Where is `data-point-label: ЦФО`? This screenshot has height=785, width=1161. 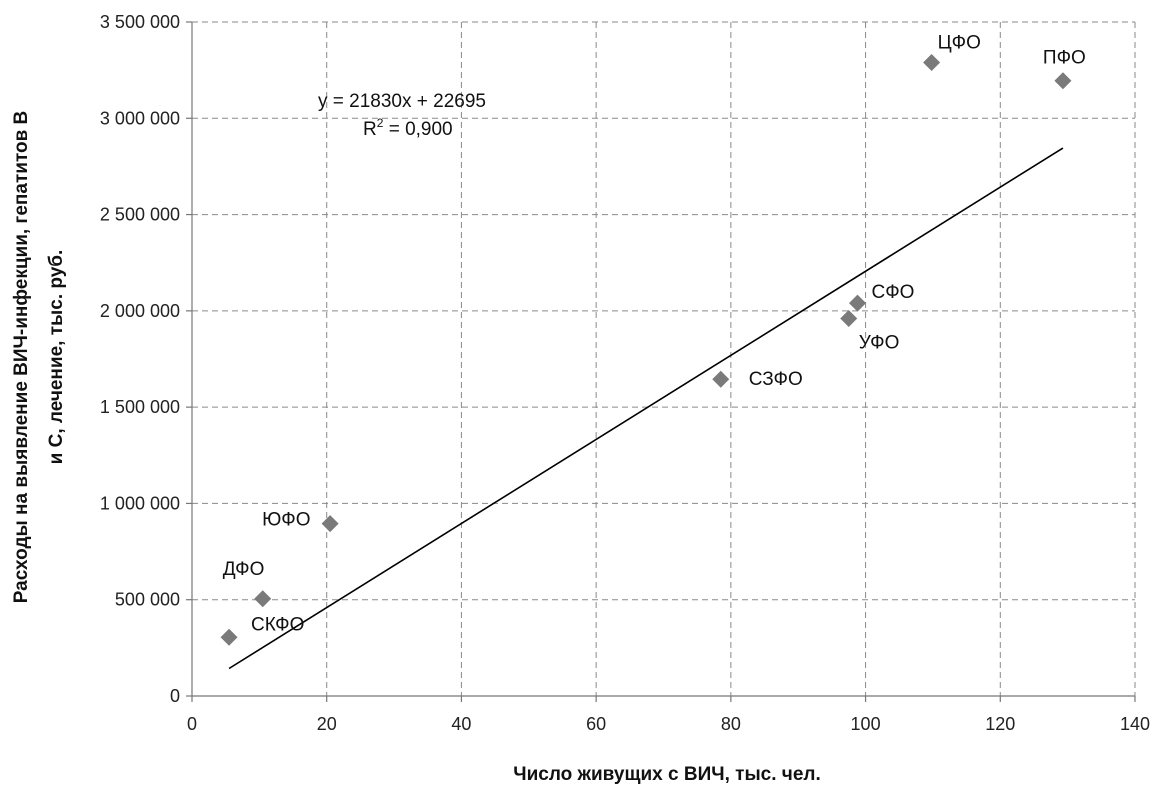
data-point-label: ЦФО is located at coordinates (959, 42).